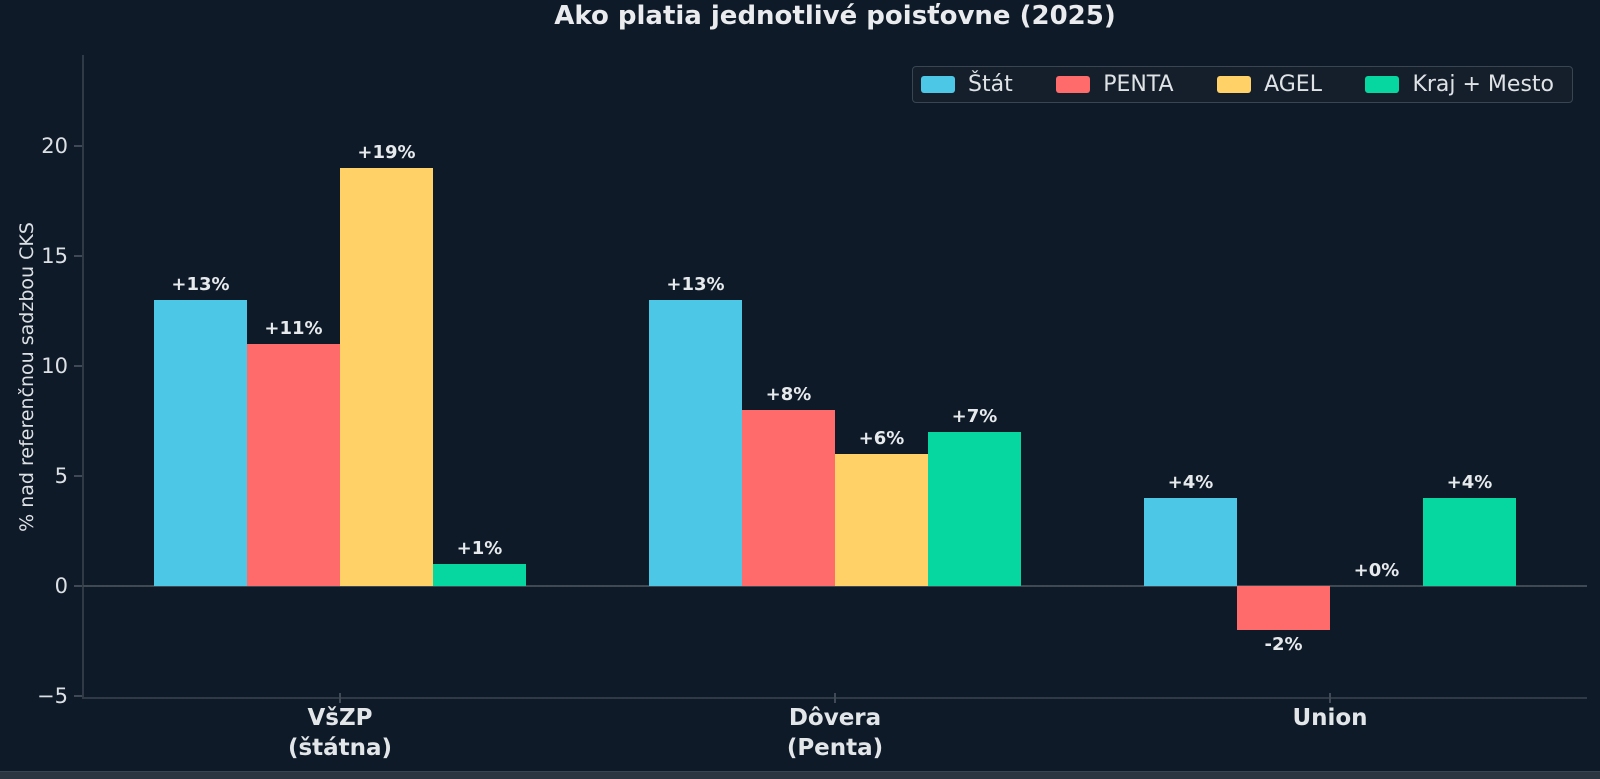  Describe the element at coordinates (990, 84) in the screenshot. I see `legend-label: Štát` at that location.